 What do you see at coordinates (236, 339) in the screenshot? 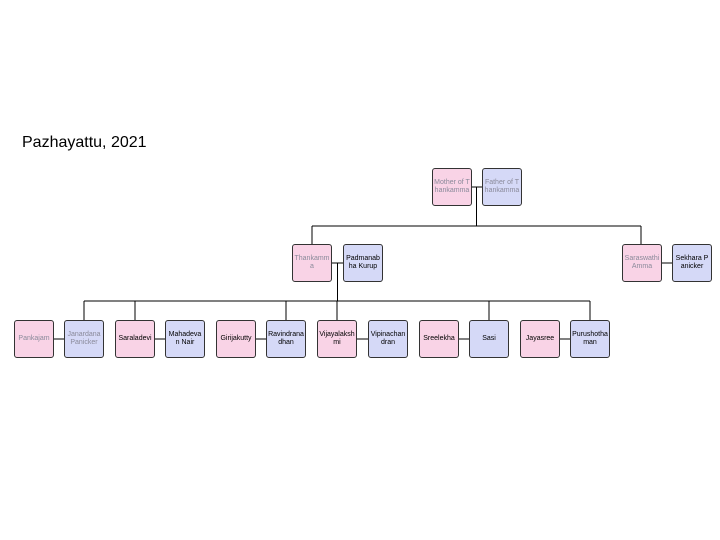
I see `person-node: Girijakutty` at bounding box center [236, 339].